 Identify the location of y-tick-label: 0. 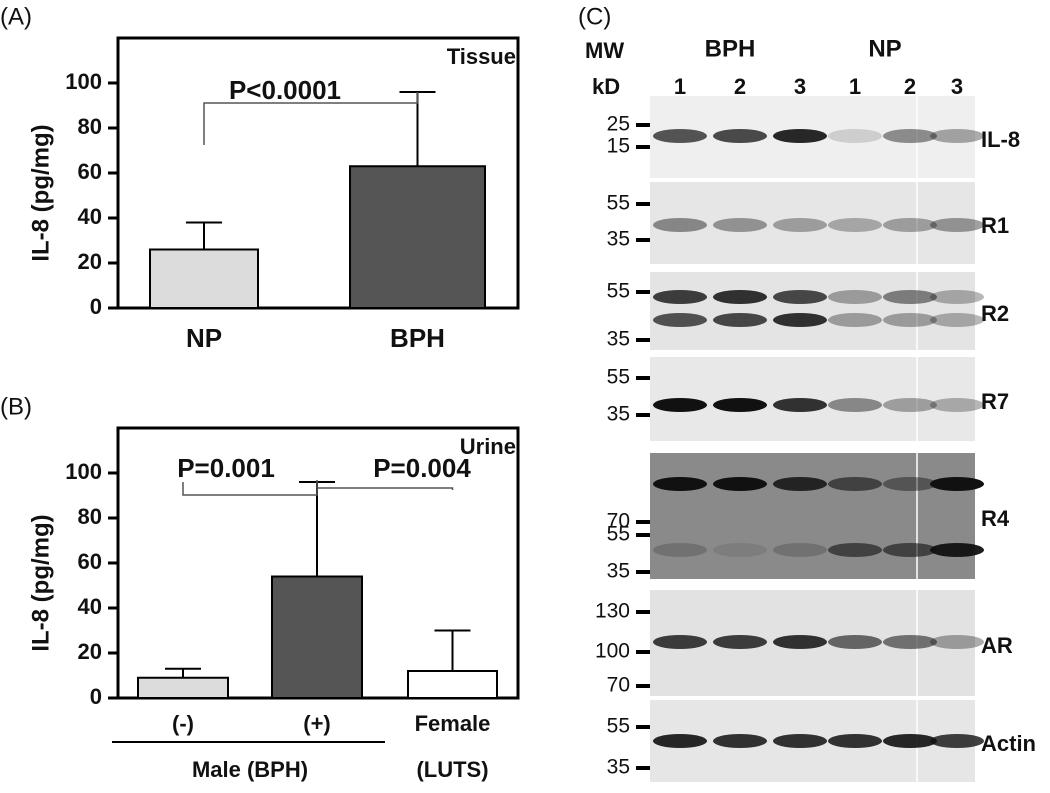
(96, 696).